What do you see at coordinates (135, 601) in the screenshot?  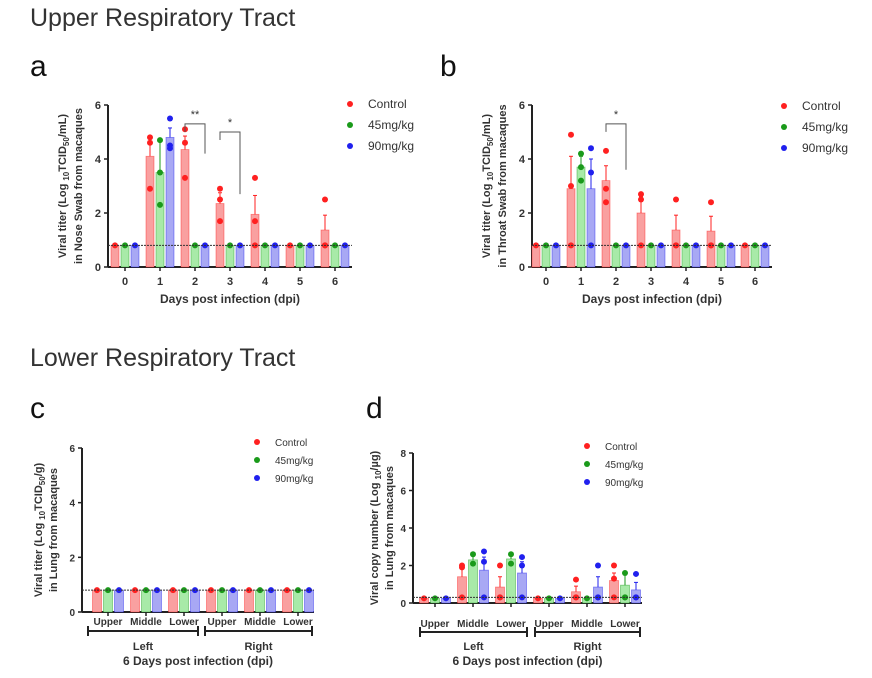 I see `bar-Control-Middle` at bounding box center [135, 601].